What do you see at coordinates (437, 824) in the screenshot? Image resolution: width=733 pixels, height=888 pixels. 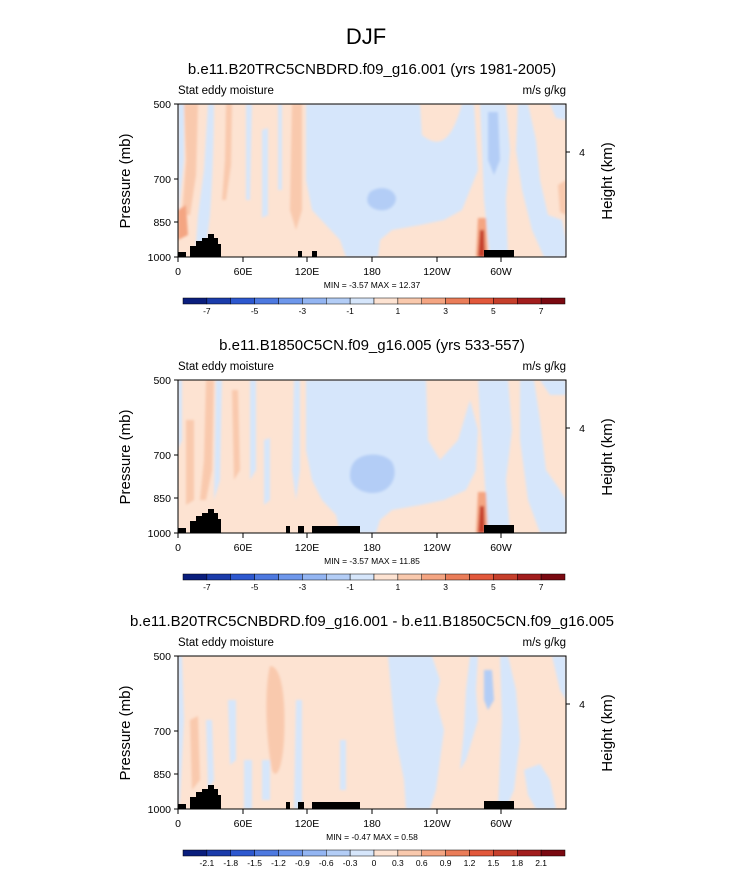 I see `panel-3-xtick-120w: 120W` at bounding box center [437, 824].